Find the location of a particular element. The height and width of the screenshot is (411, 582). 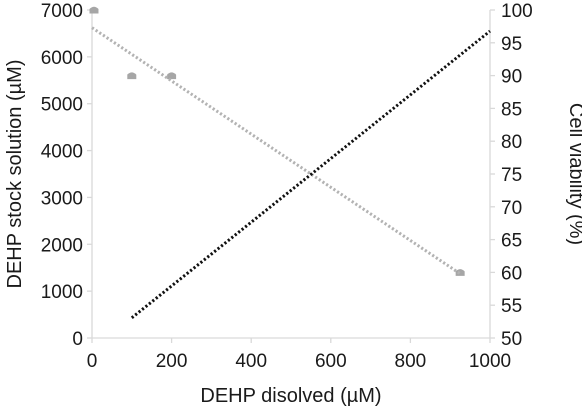

y2-tick-label: 65 is located at coordinates (511, 241).